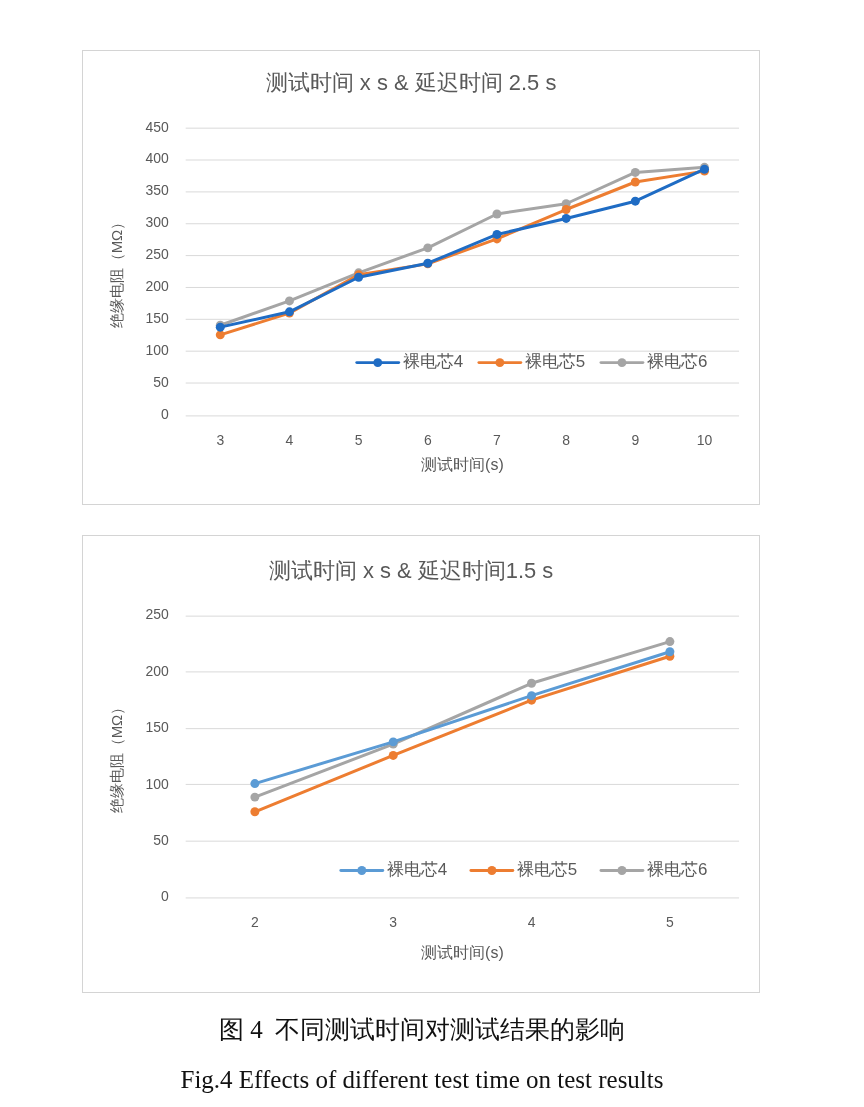 This screenshot has width=864, height=1107. I want to click on y-tick-label: 350, so click(157, 190).